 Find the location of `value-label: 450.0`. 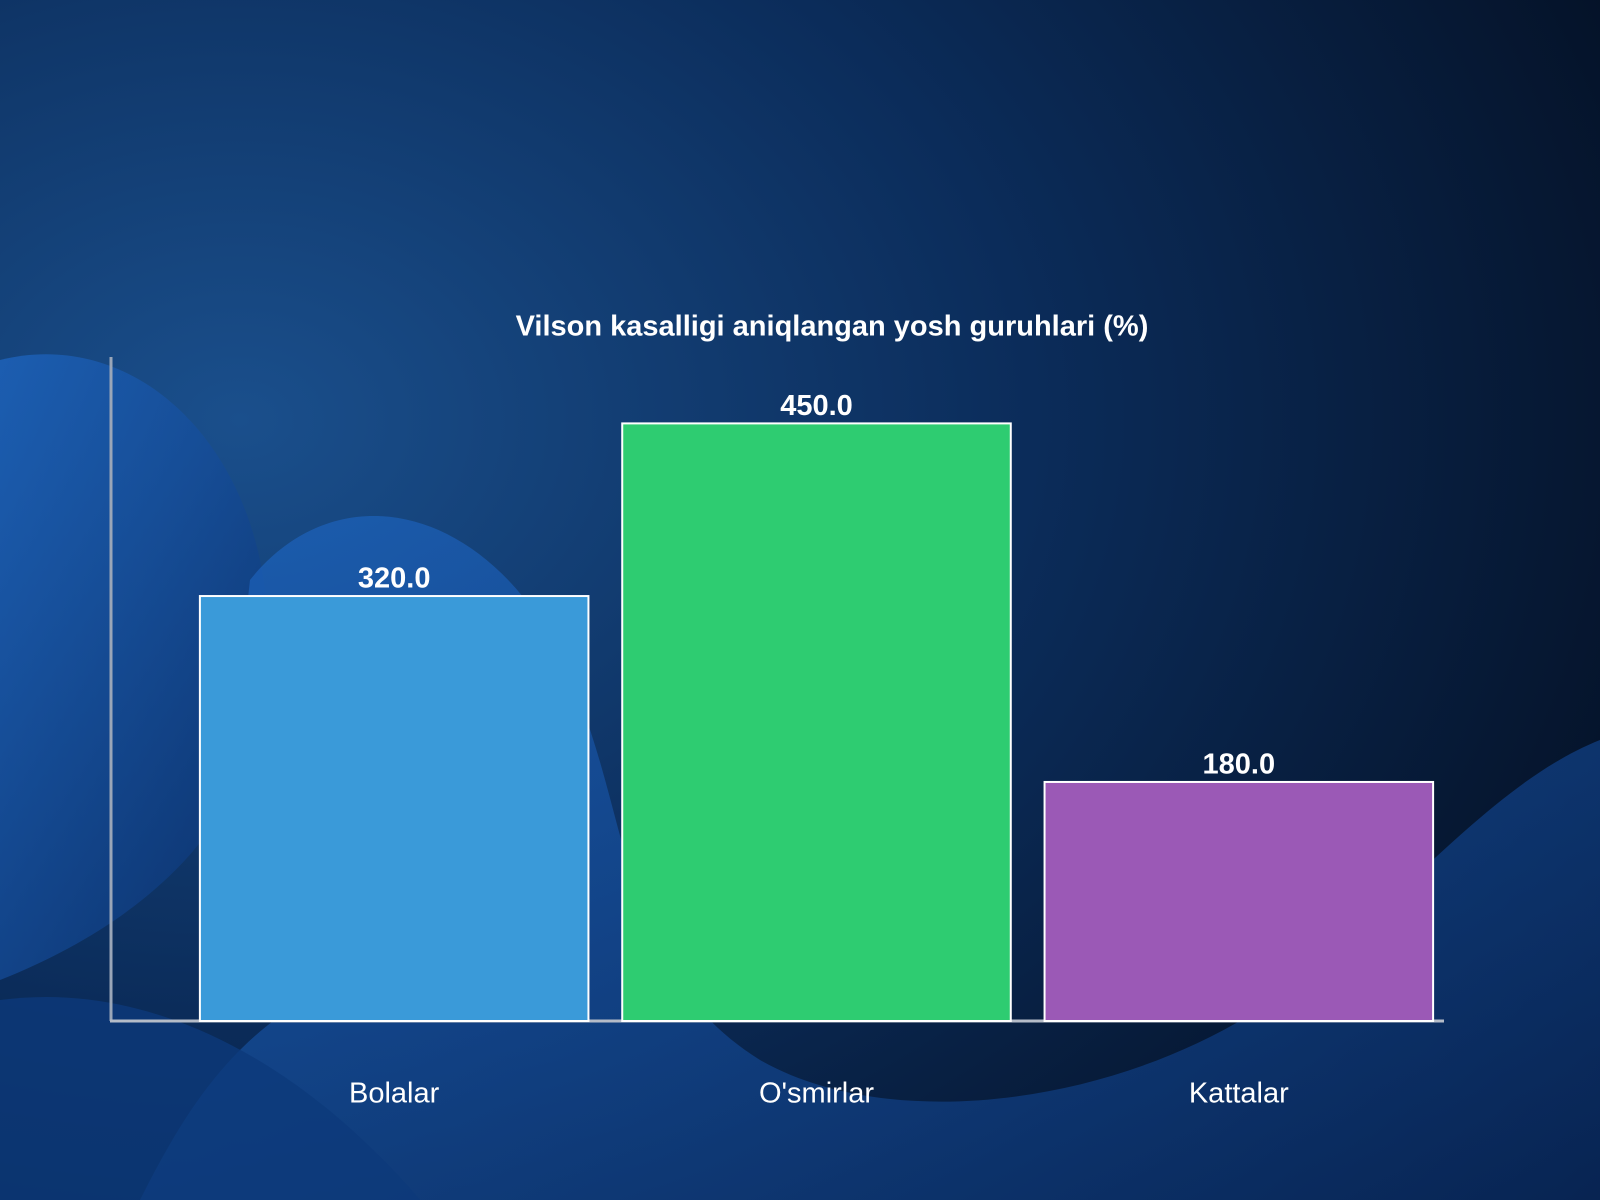

value-label: 450.0 is located at coordinates (816, 406).